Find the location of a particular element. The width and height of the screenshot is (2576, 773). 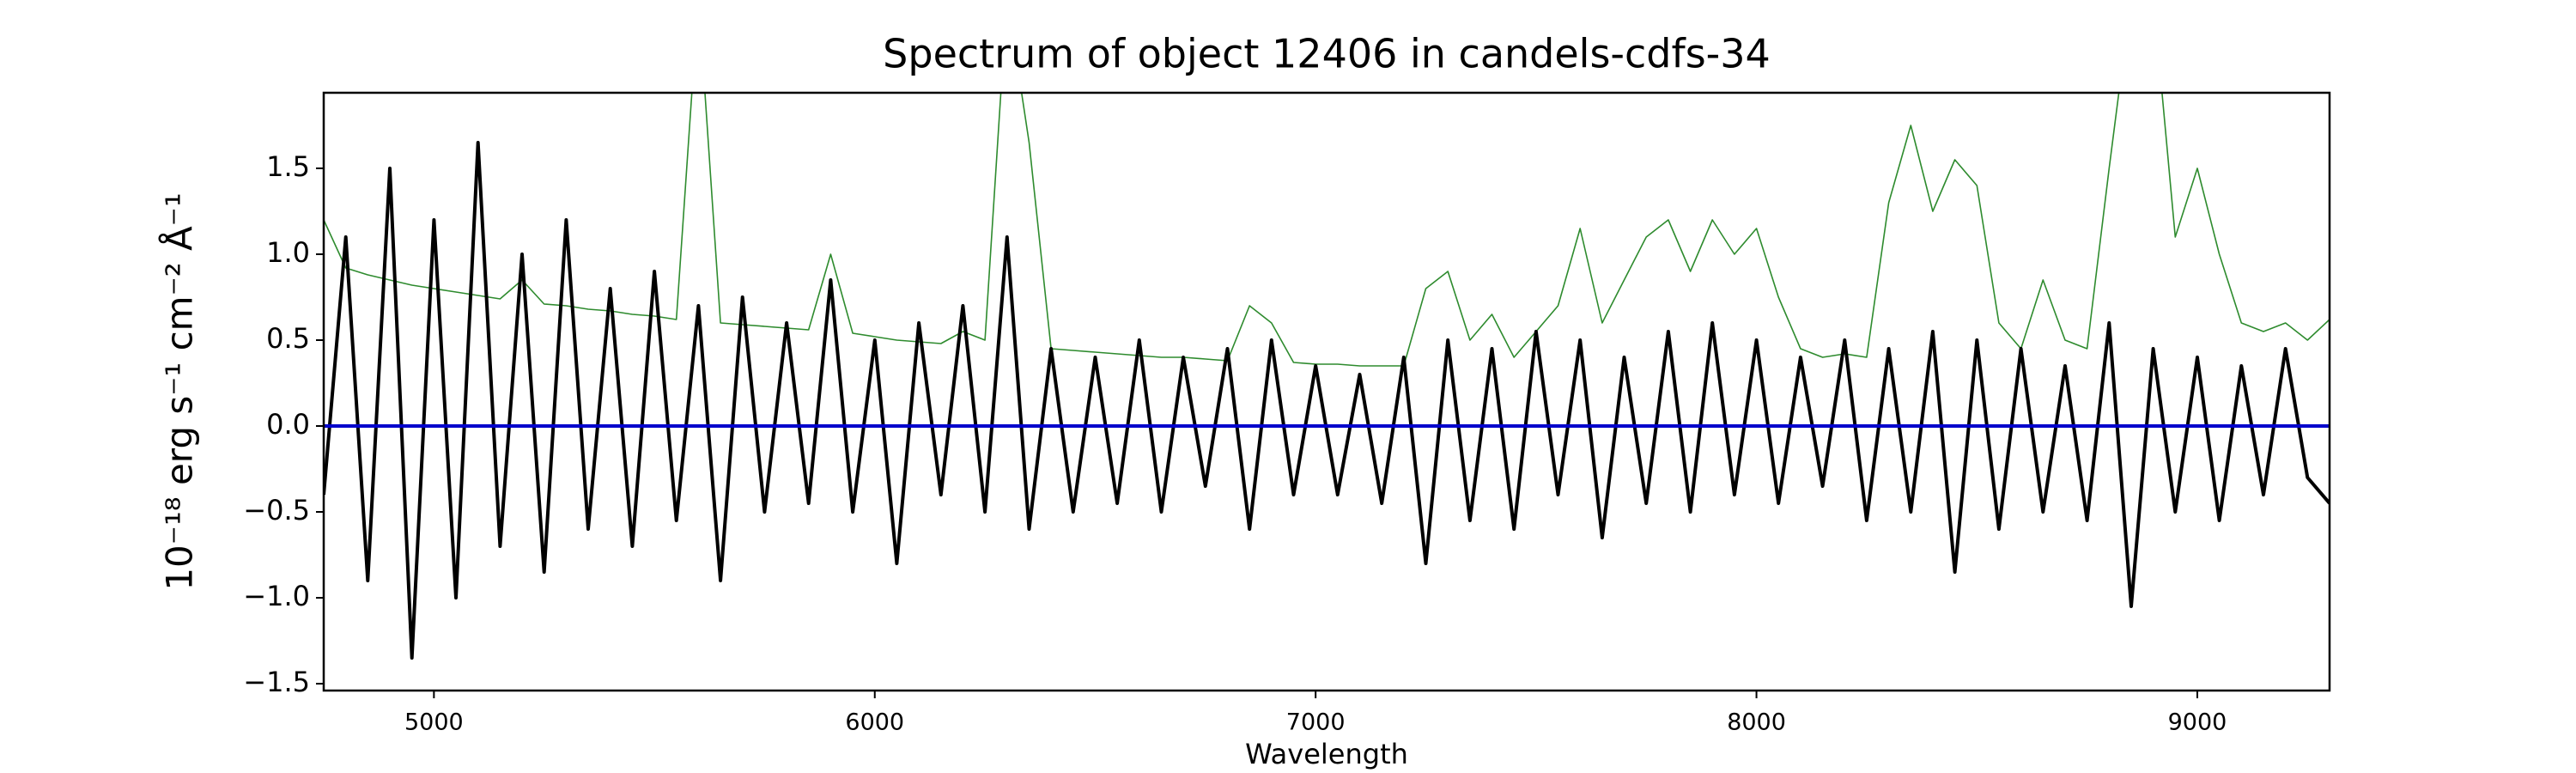

x-tick-label: 6000 is located at coordinates (874, 722).